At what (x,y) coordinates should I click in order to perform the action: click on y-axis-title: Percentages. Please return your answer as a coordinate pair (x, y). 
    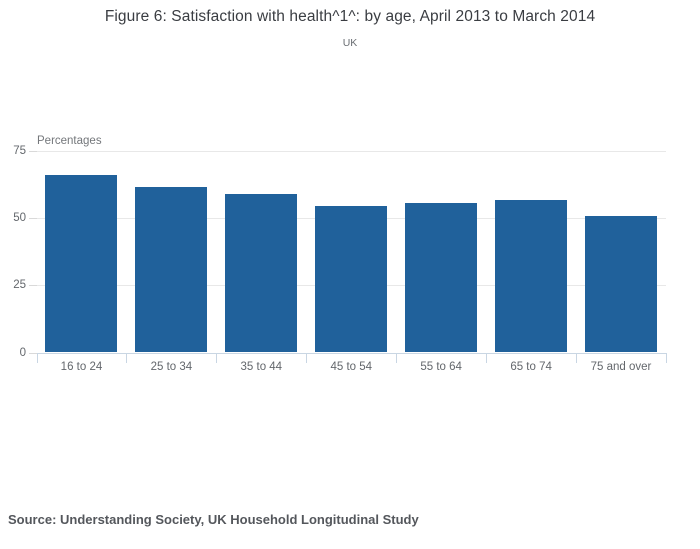
    Looking at the image, I should click on (69, 141).